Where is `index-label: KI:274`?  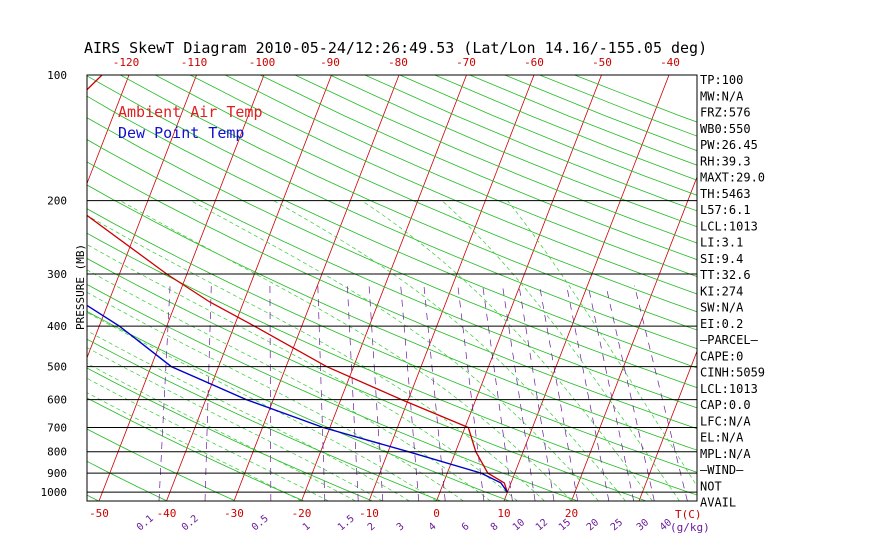
index-label: KI:274 is located at coordinates (721, 291).